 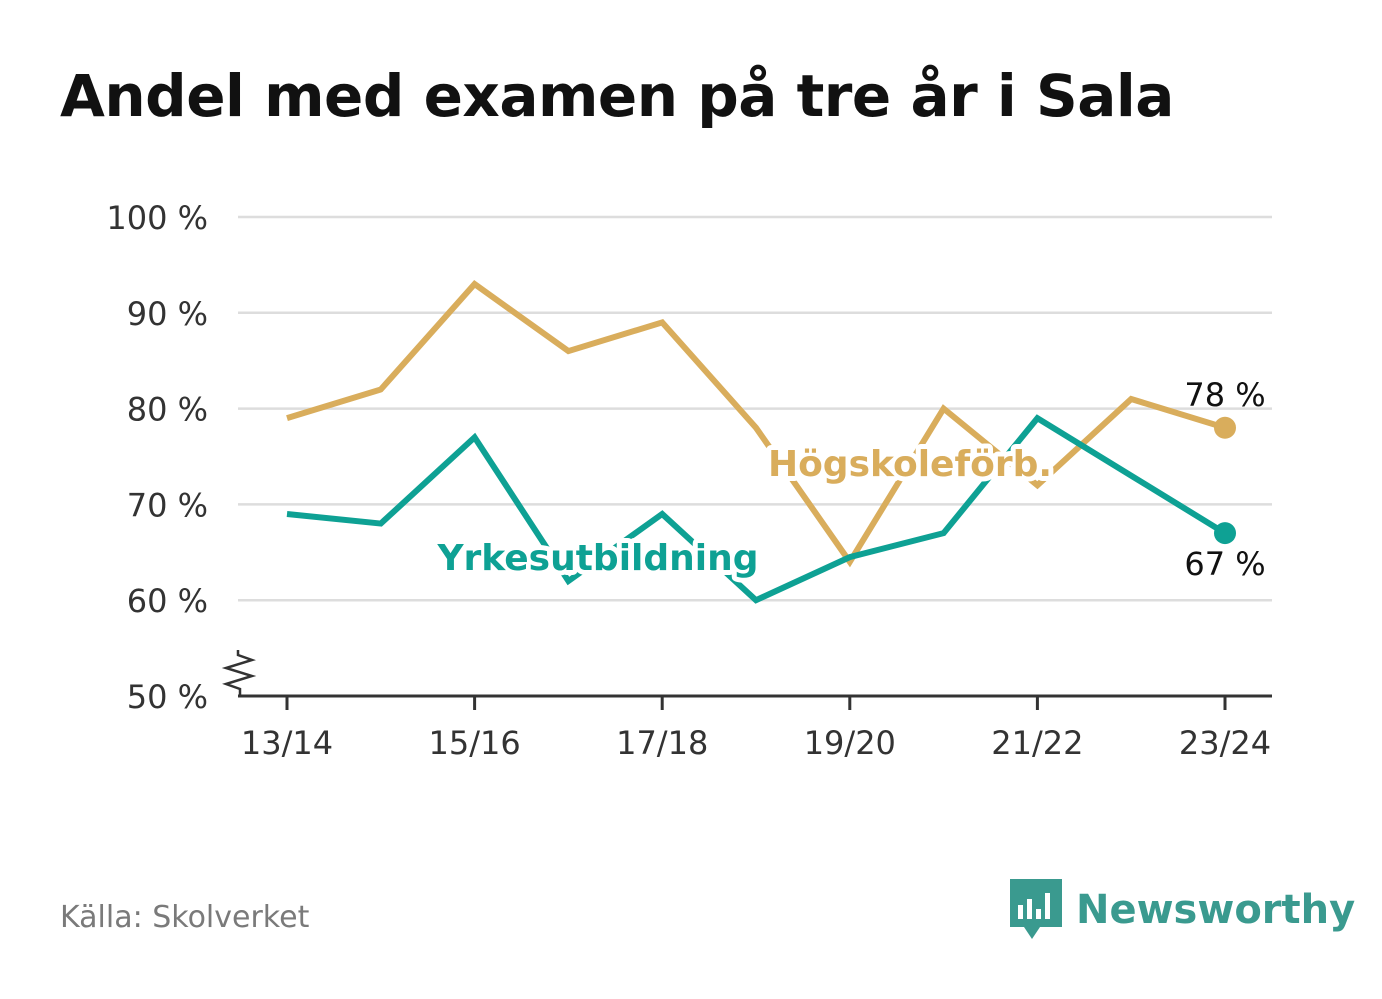 I want to click on series-label-halo: Högskoleförb., so click(x=910, y=464).